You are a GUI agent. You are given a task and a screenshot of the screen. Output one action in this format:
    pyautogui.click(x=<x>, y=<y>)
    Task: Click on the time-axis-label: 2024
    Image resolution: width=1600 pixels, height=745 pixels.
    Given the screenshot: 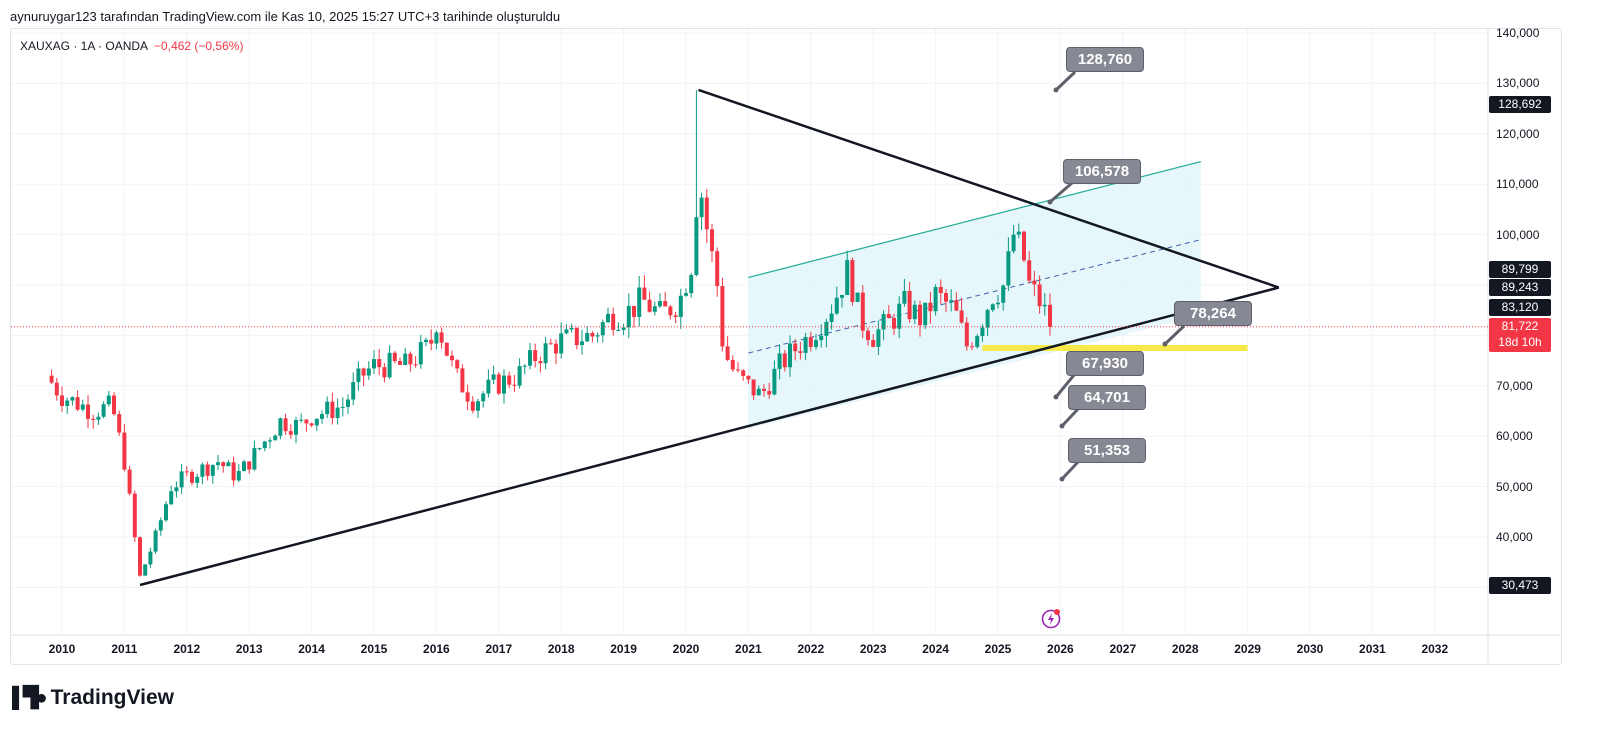 What is the action you would take?
    pyautogui.click(x=935, y=649)
    